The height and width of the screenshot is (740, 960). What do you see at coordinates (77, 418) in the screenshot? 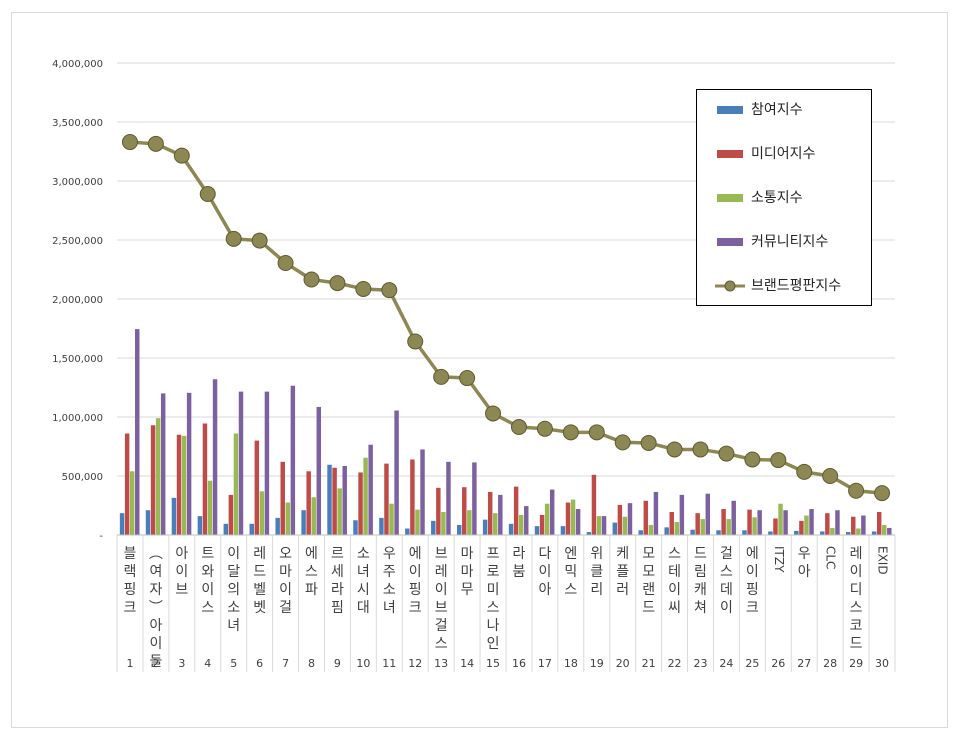
I see `y-tick-label: 1,000,000` at bounding box center [77, 418].